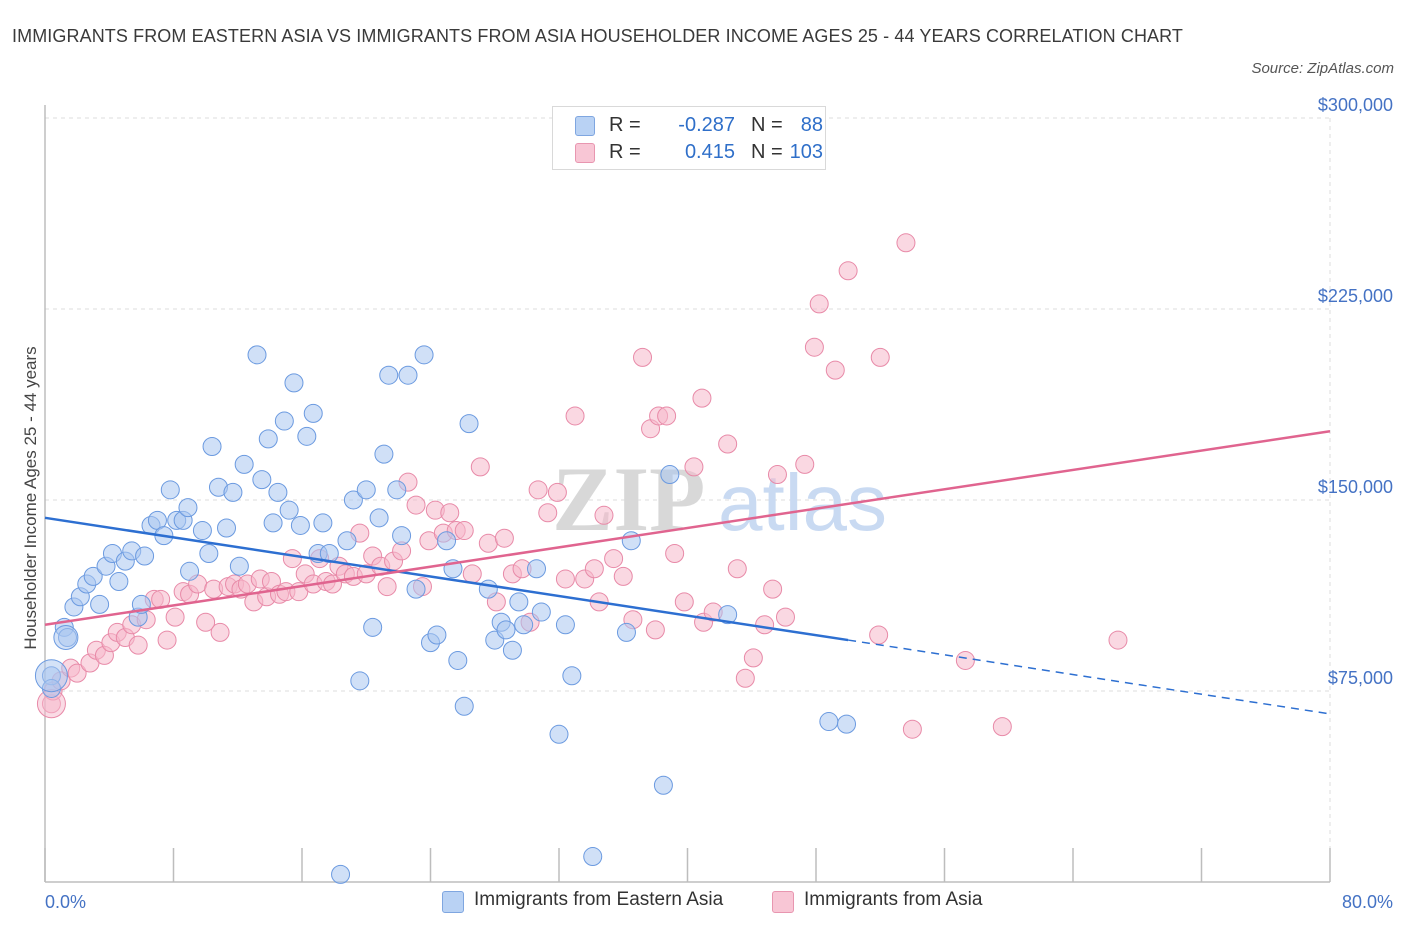 The image size is (1406, 930). What do you see at coordinates (706, 125) in the screenshot?
I see `legend-r-value: -0.287` at bounding box center [706, 125].